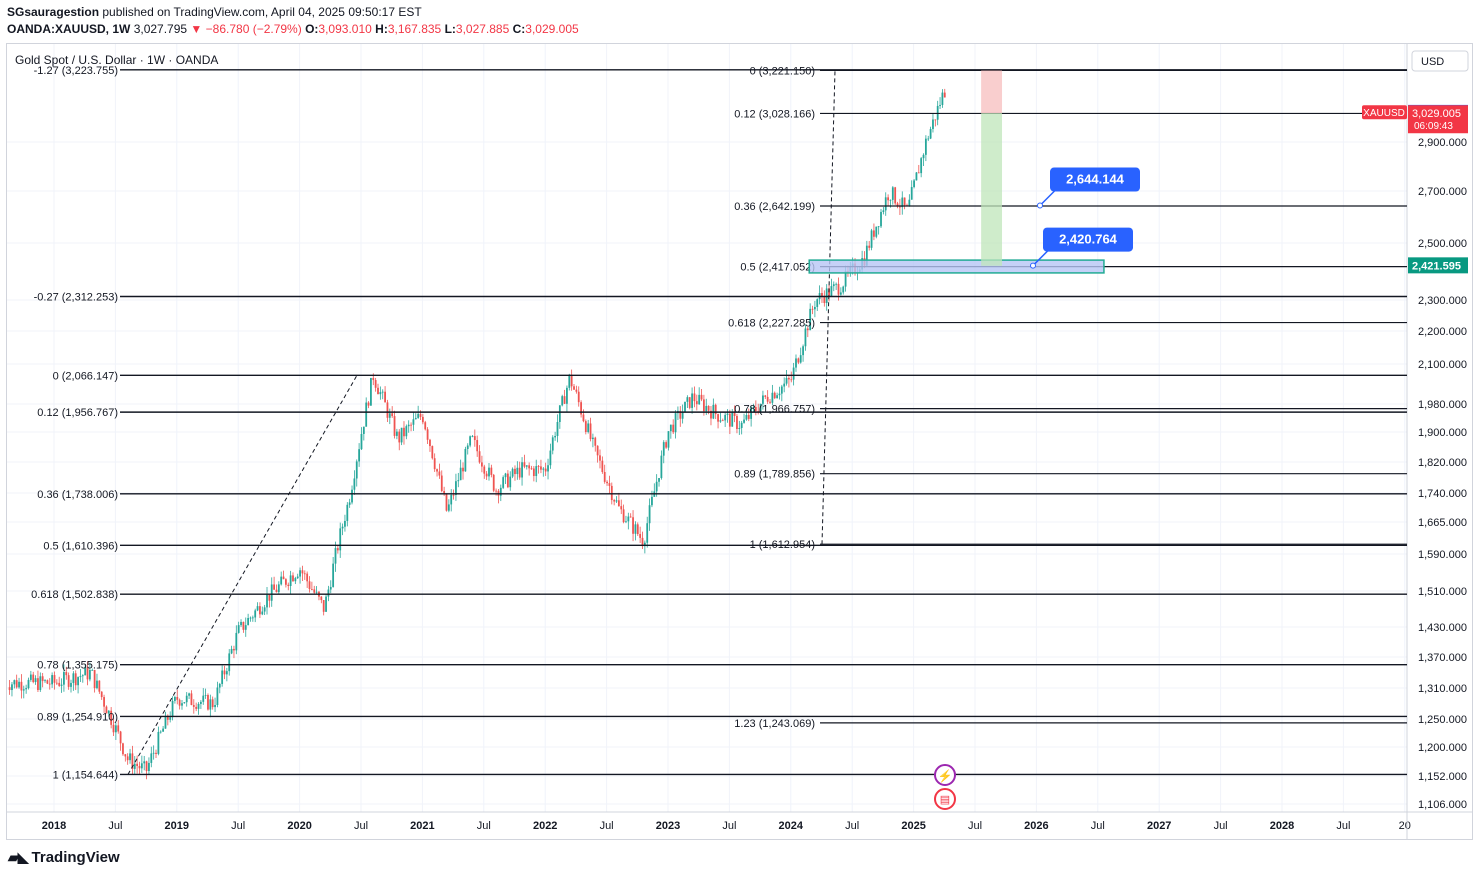 This screenshot has height=877, width=1480. What do you see at coordinates (53, 12) in the screenshot?
I see `author-name: SGsauragestion` at bounding box center [53, 12].